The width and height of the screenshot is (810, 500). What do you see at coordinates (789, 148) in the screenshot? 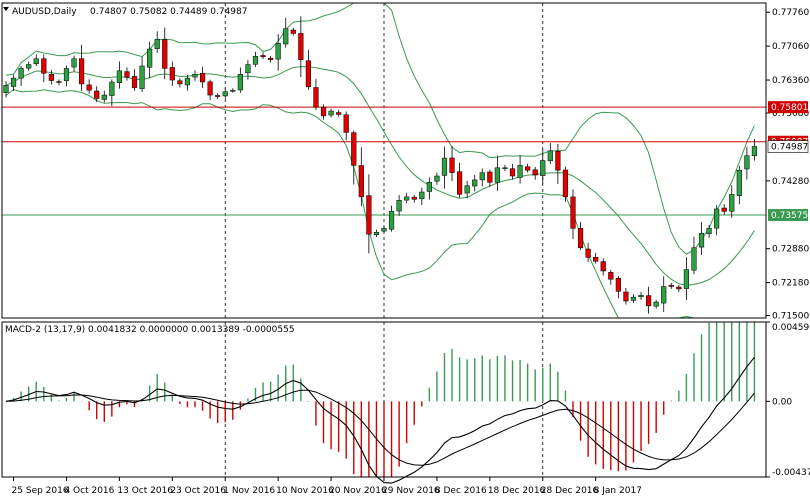
I see `current-price-label: 0.74987` at bounding box center [789, 148].